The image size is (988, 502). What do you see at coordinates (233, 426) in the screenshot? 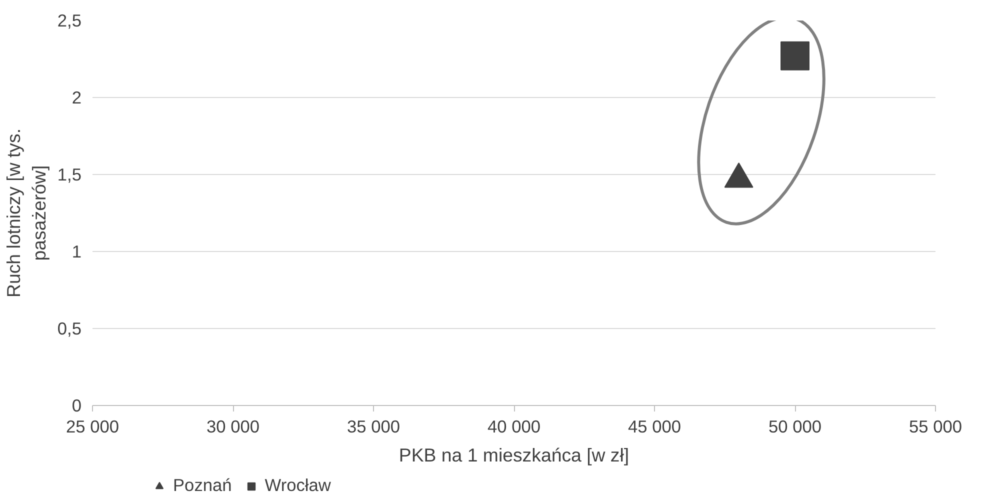
I see `x-tick-label: 30 000` at bounding box center [233, 426].